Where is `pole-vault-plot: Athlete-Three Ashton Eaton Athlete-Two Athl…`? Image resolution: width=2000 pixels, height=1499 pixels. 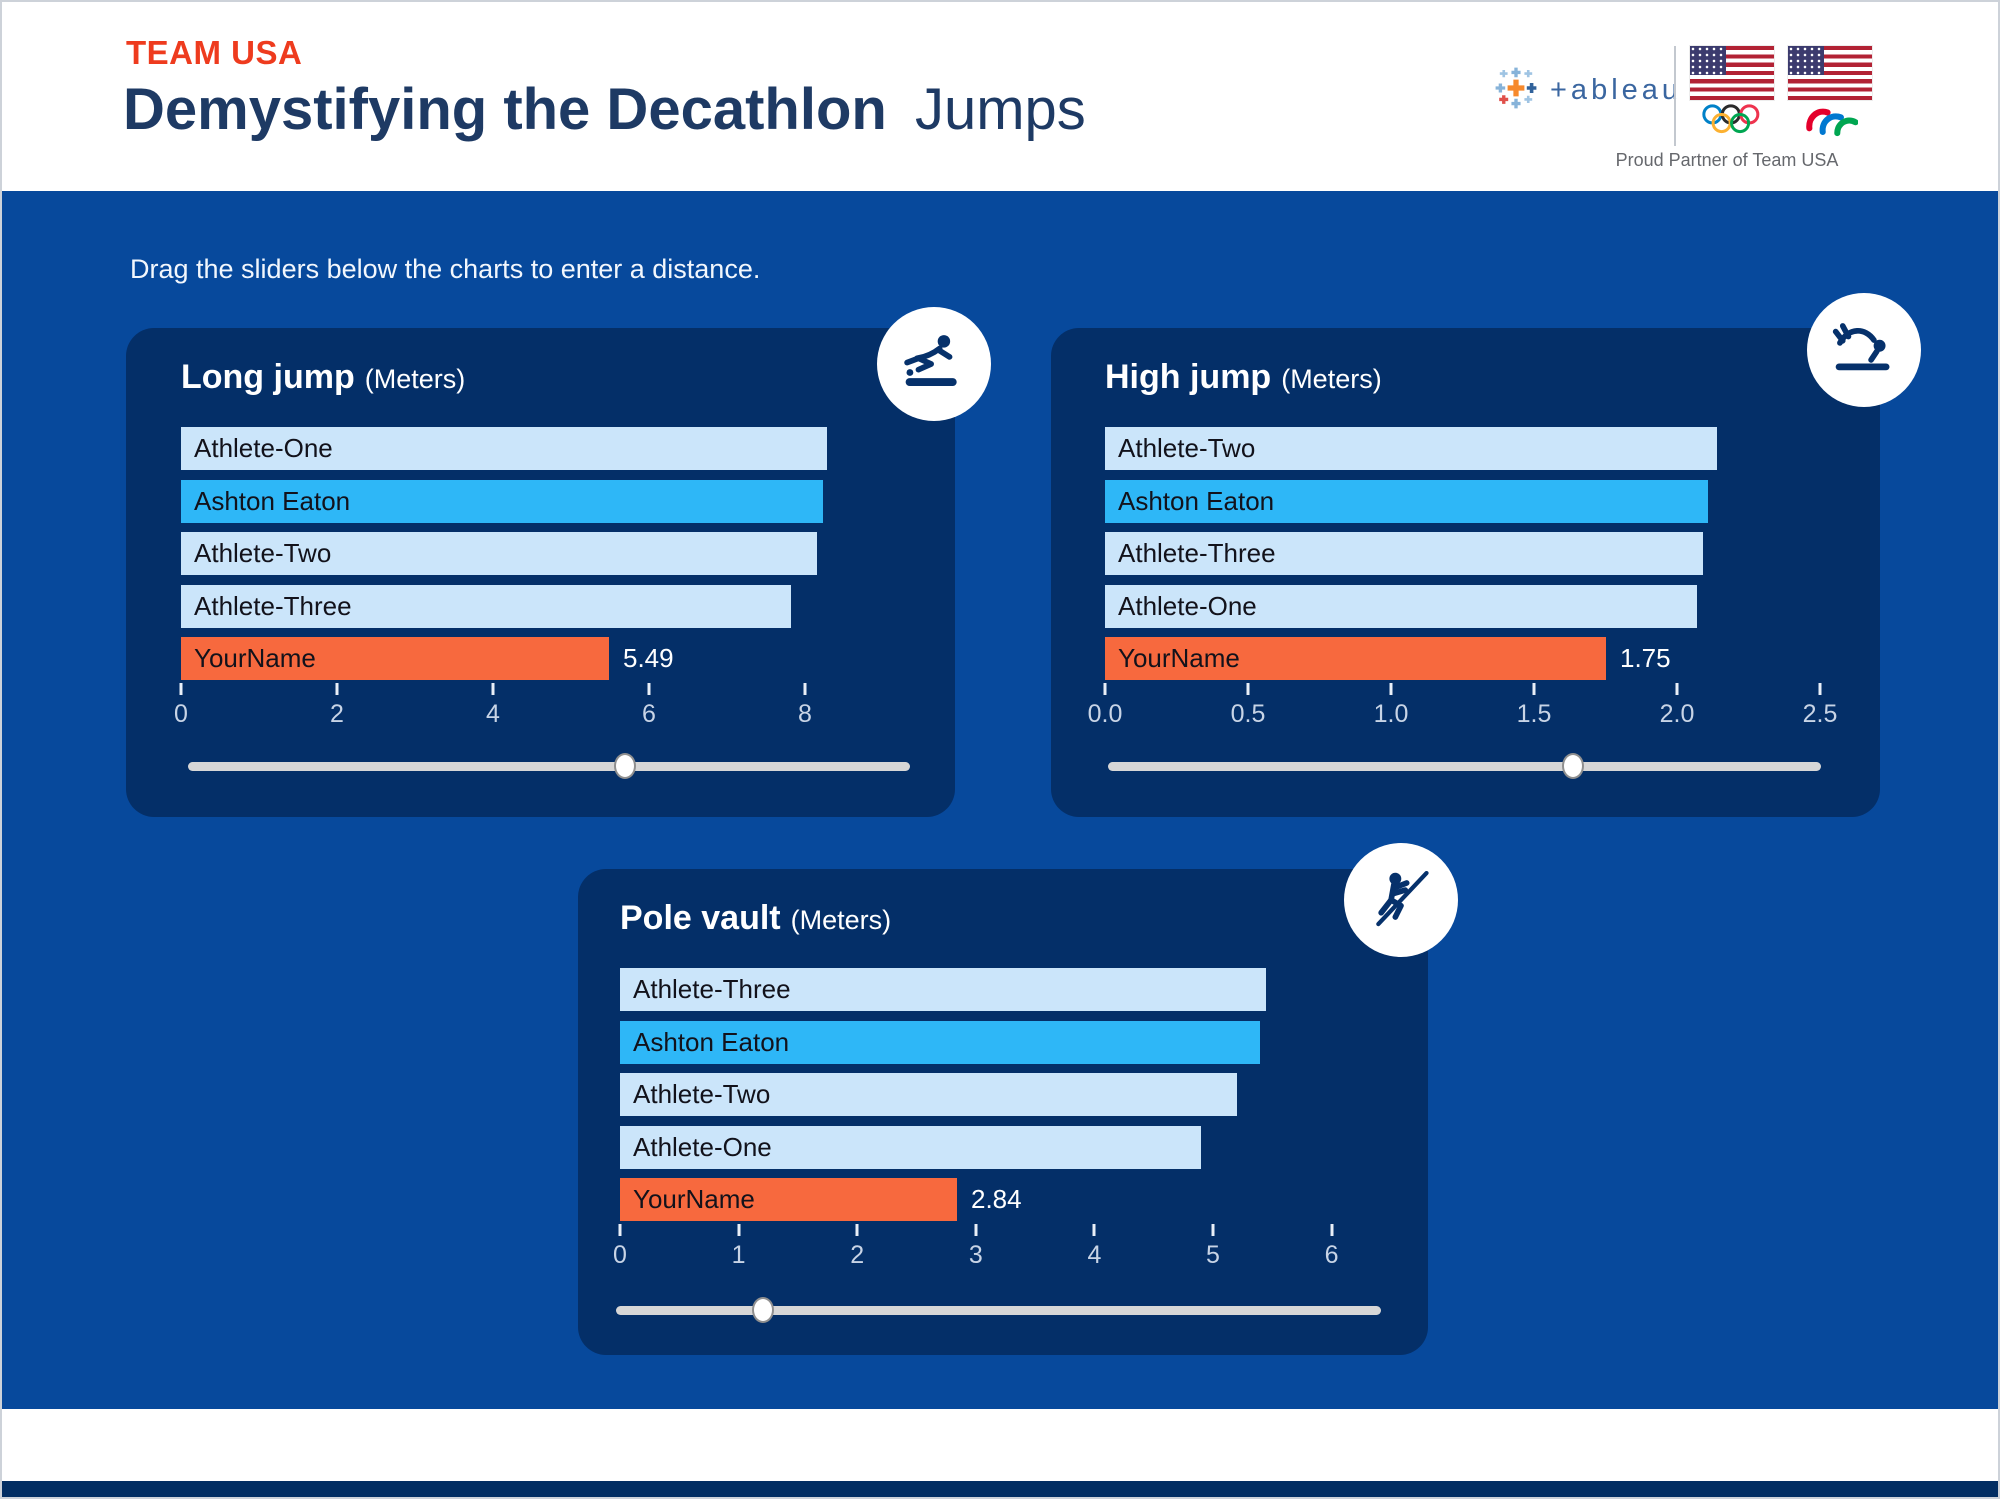
pole-vault-plot: Athlete-Three Ashton Eaton Athlete-Two Athl… is located at coordinates (1003, 1112).